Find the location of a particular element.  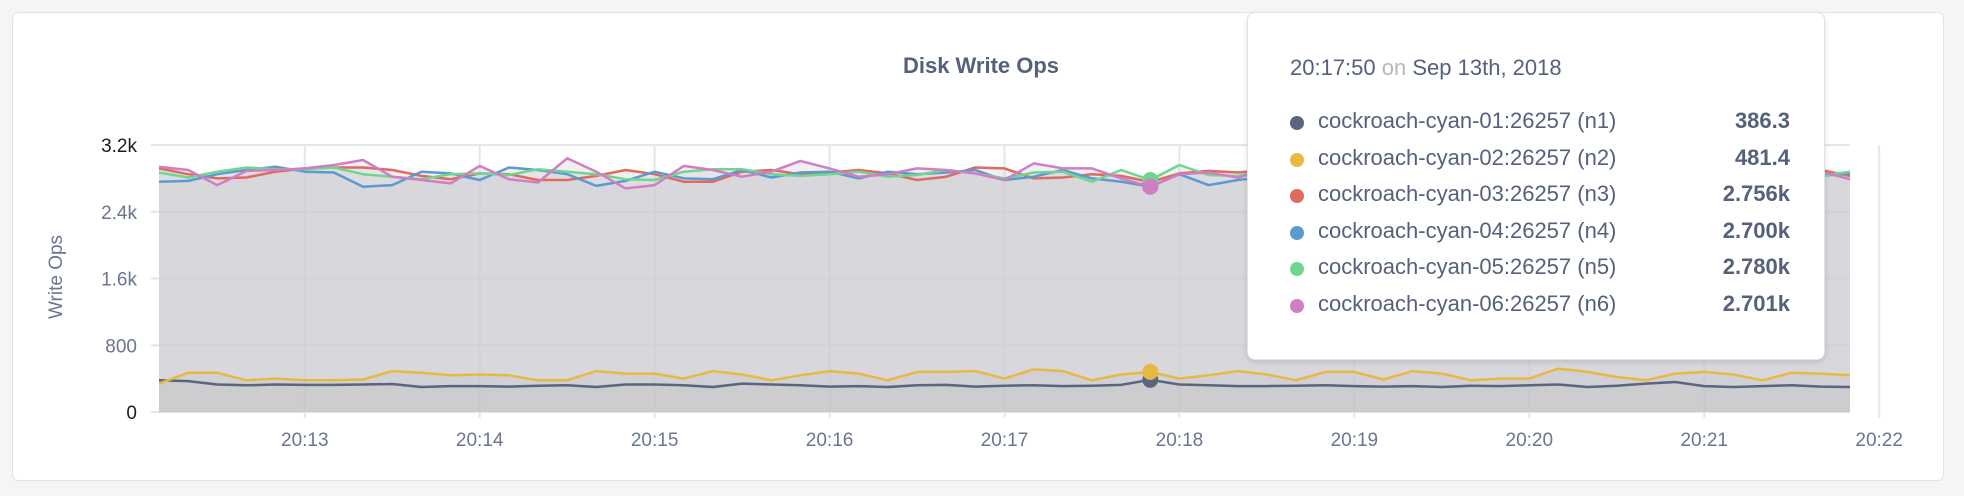

x-tick-label: 20:20 is located at coordinates (1530, 440).